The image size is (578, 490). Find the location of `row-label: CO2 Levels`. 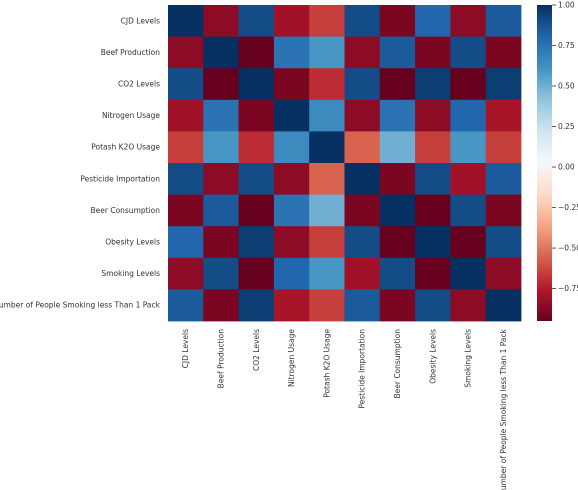

row-label: CO2 Levels is located at coordinates (139, 84).